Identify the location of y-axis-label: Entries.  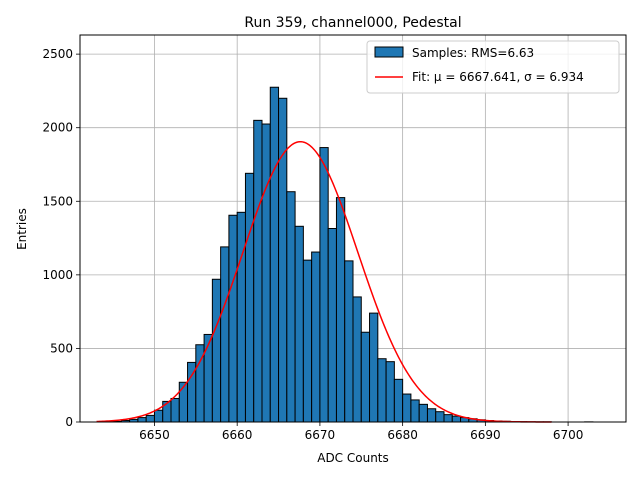
(22, 229).